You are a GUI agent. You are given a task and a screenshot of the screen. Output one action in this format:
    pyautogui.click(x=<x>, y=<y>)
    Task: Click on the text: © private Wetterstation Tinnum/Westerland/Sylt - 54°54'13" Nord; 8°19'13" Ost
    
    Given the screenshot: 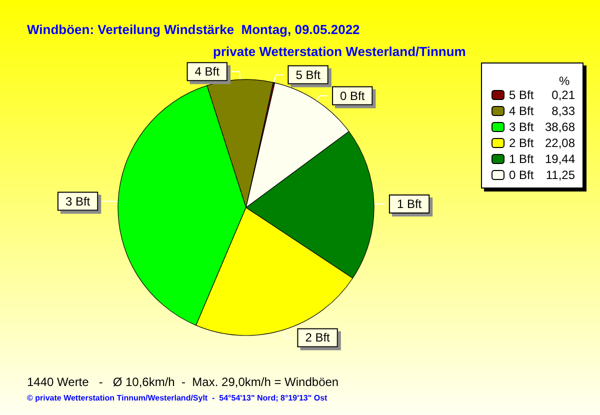 What is the action you would take?
    pyautogui.click(x=177, y=398)
    